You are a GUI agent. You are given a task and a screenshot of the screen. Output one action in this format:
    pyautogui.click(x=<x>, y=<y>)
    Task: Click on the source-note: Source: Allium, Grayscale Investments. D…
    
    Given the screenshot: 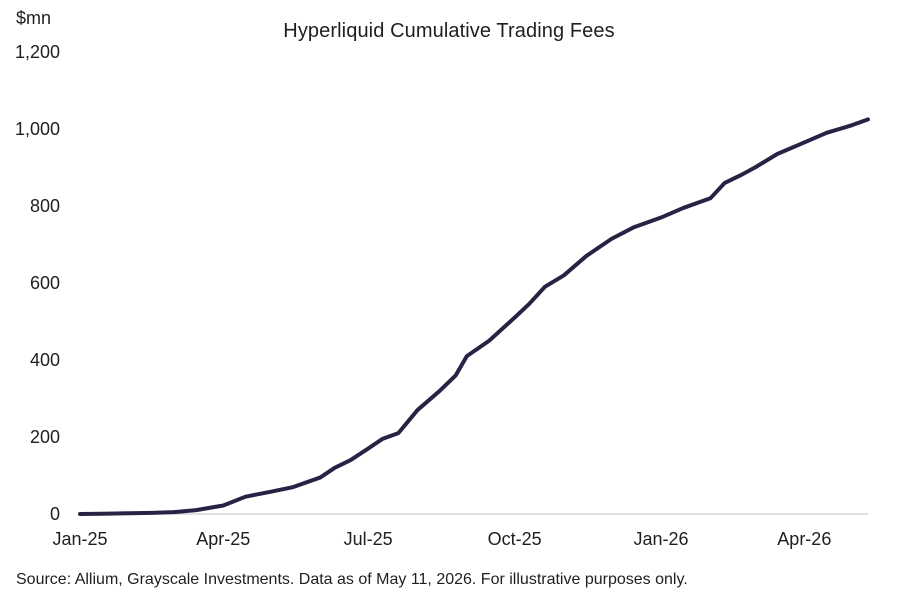 What is the action you would take?
    pyautogui.click(x=352, y=579)
    